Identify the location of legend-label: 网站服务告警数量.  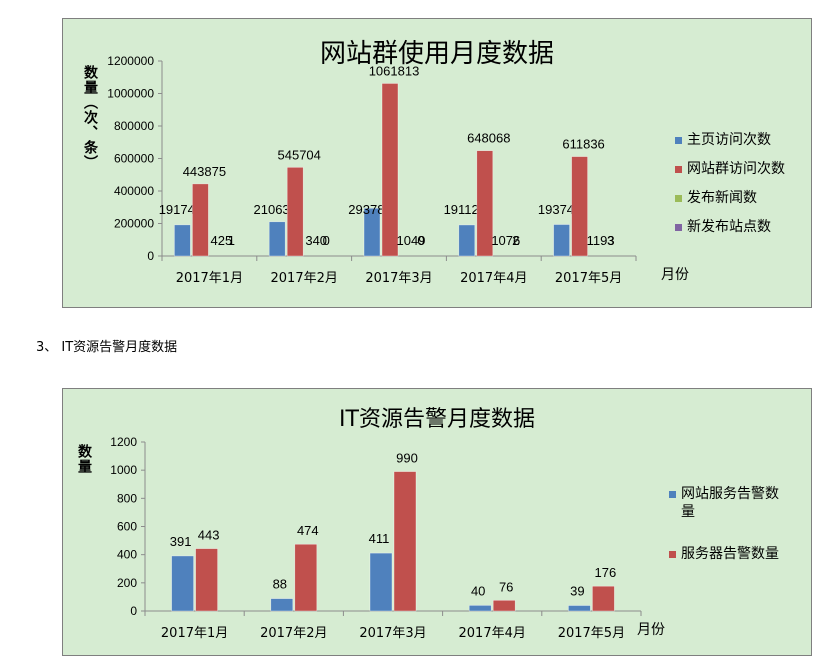
(730, 503).